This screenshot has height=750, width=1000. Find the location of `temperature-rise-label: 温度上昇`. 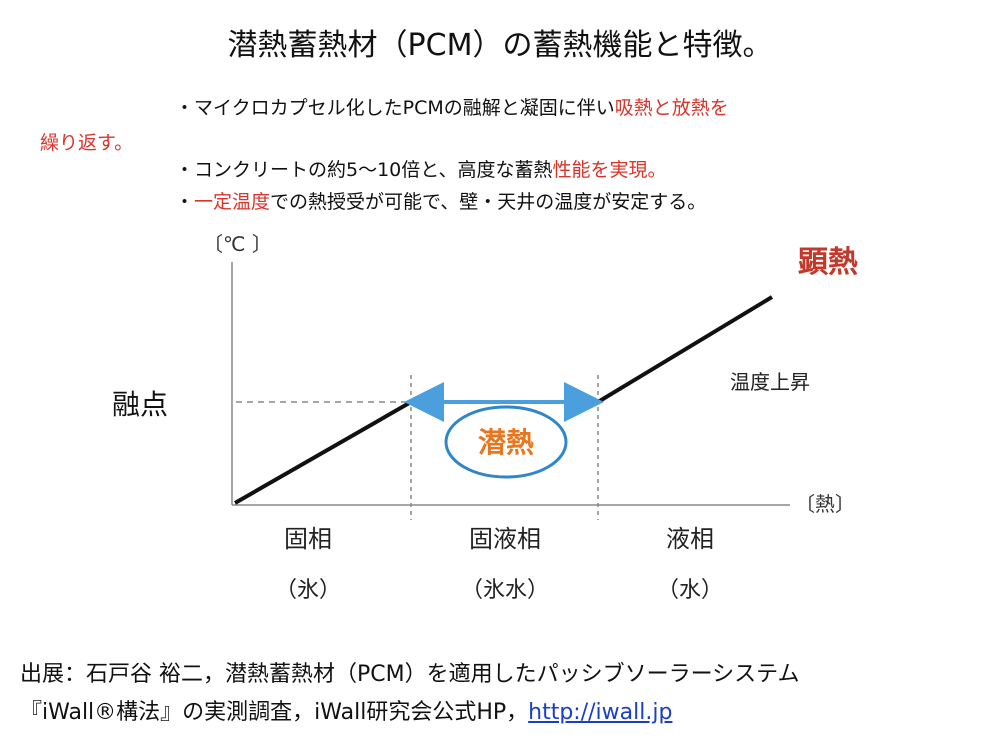

temperature-rise-label: 温度上昇 is located at coordinates (770, 382).